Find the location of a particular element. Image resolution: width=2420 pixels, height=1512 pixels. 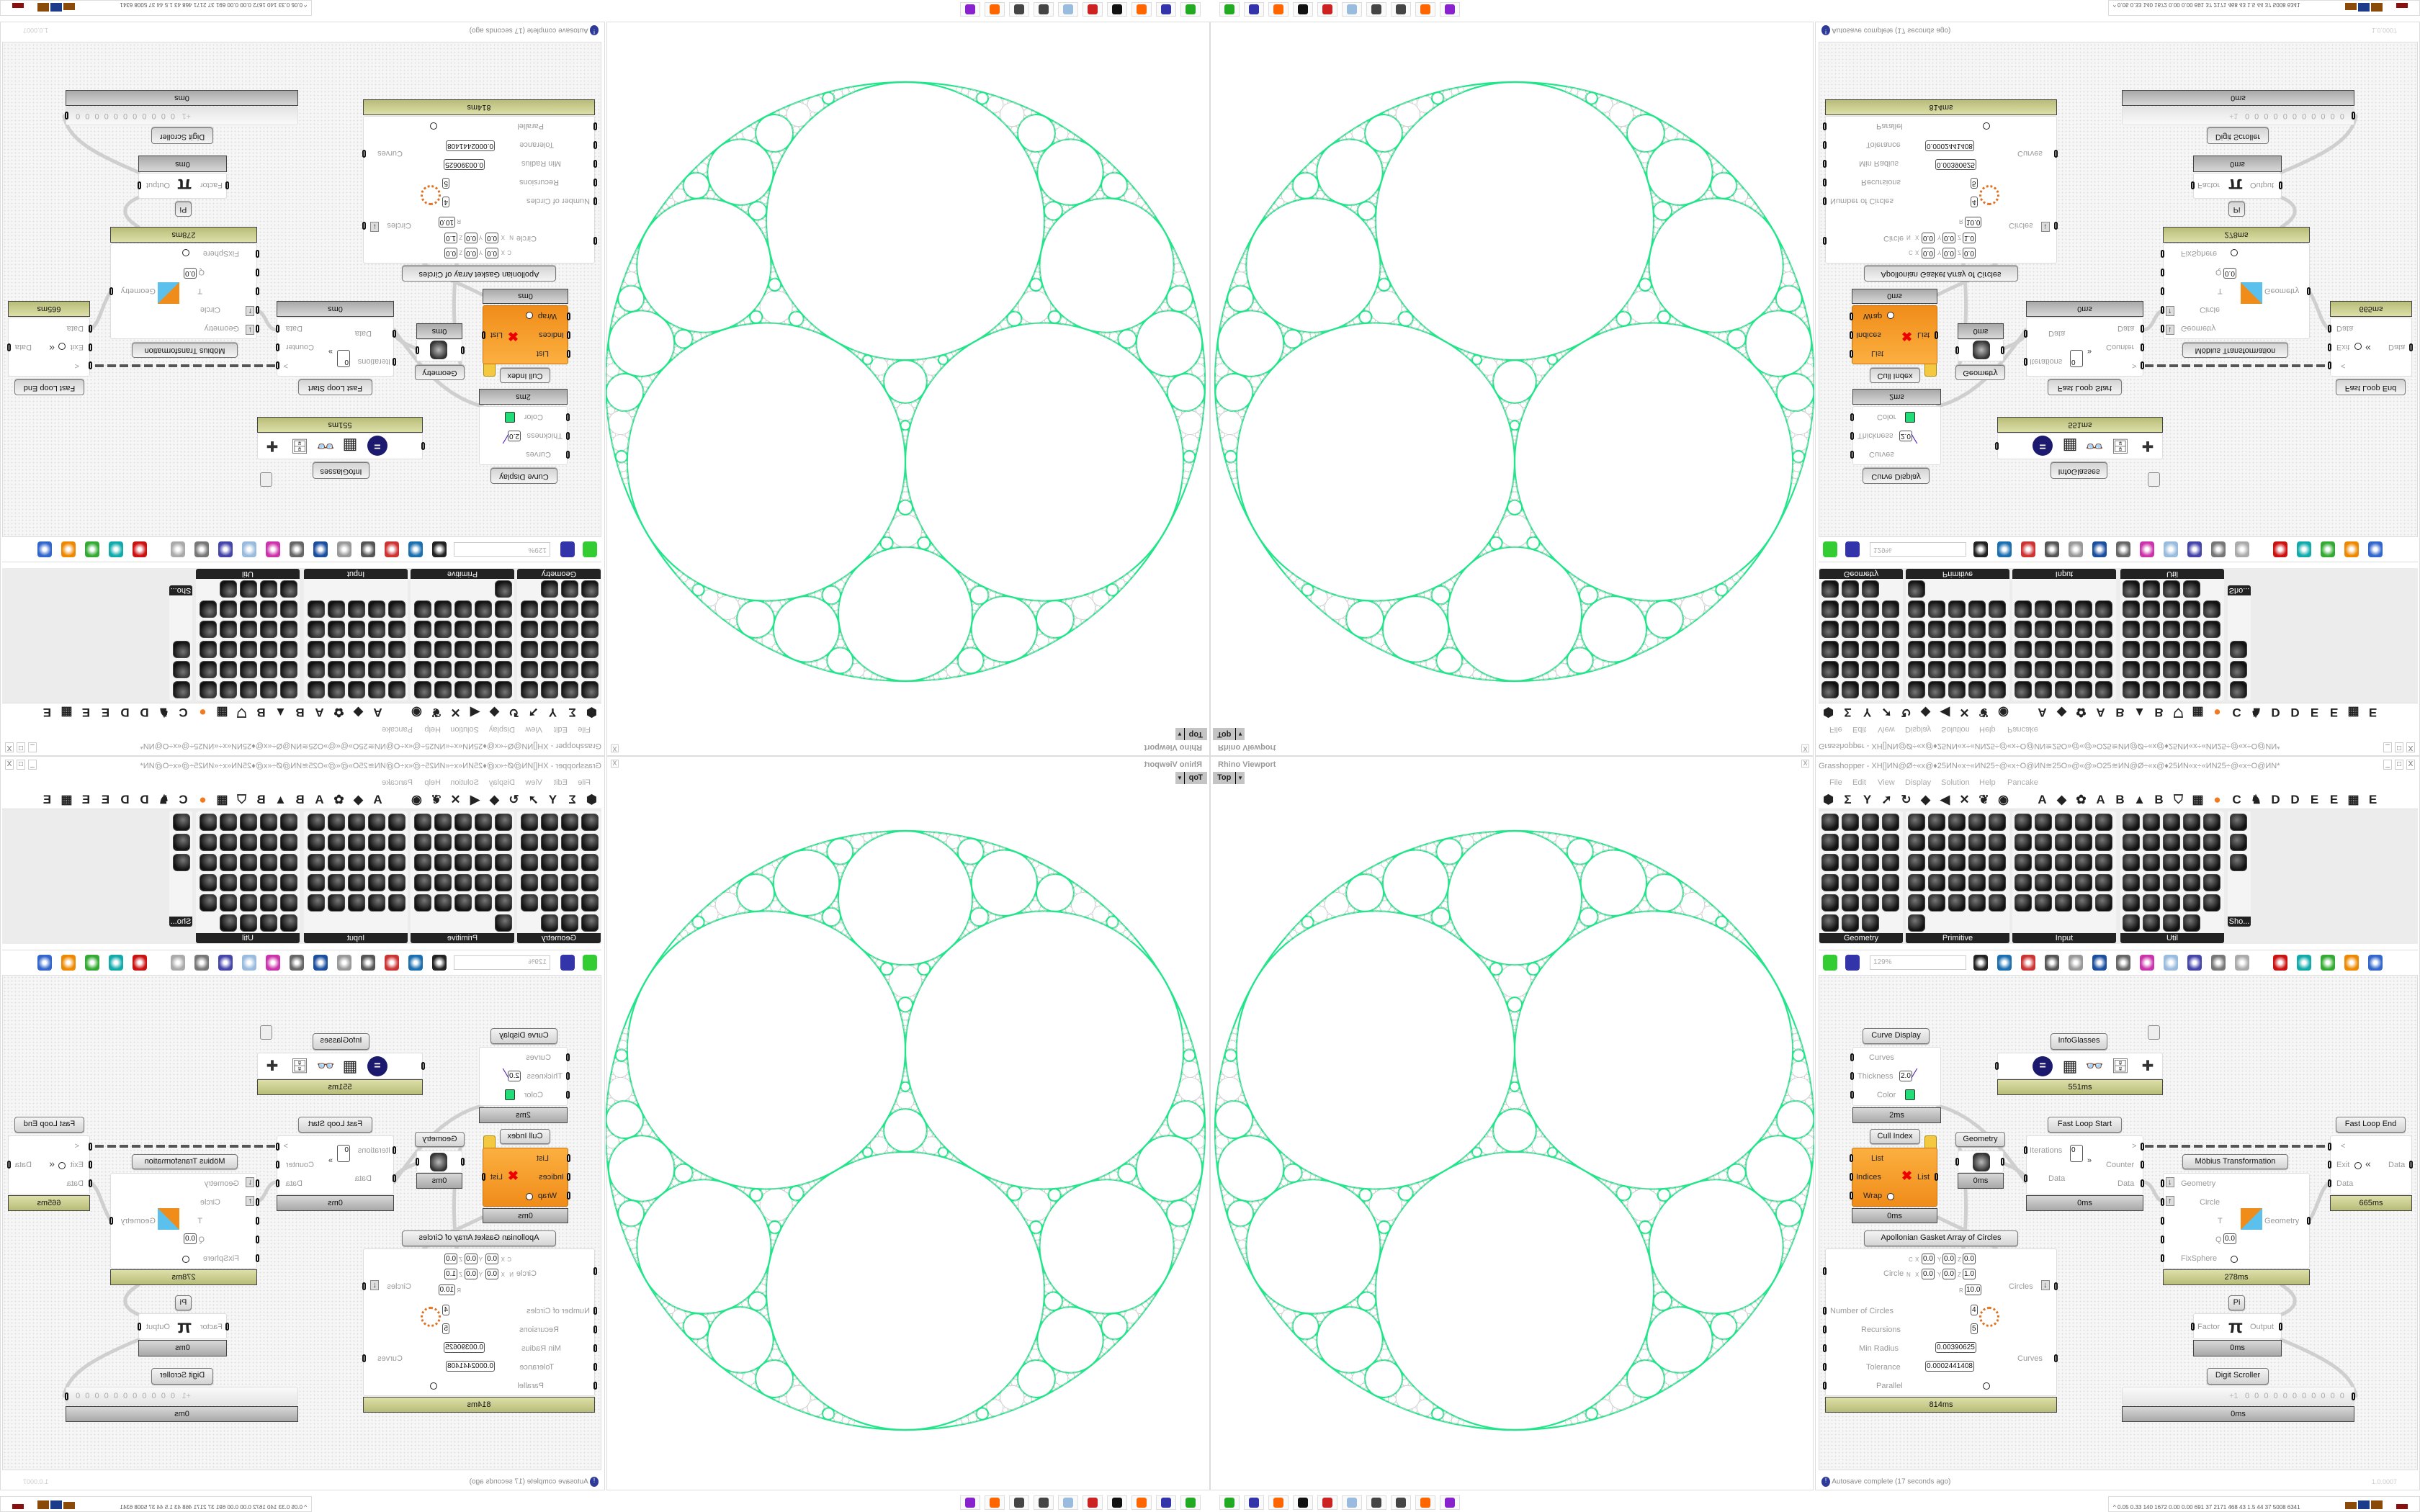

tab-icon: ♞ is located at coordinates (164, 799).